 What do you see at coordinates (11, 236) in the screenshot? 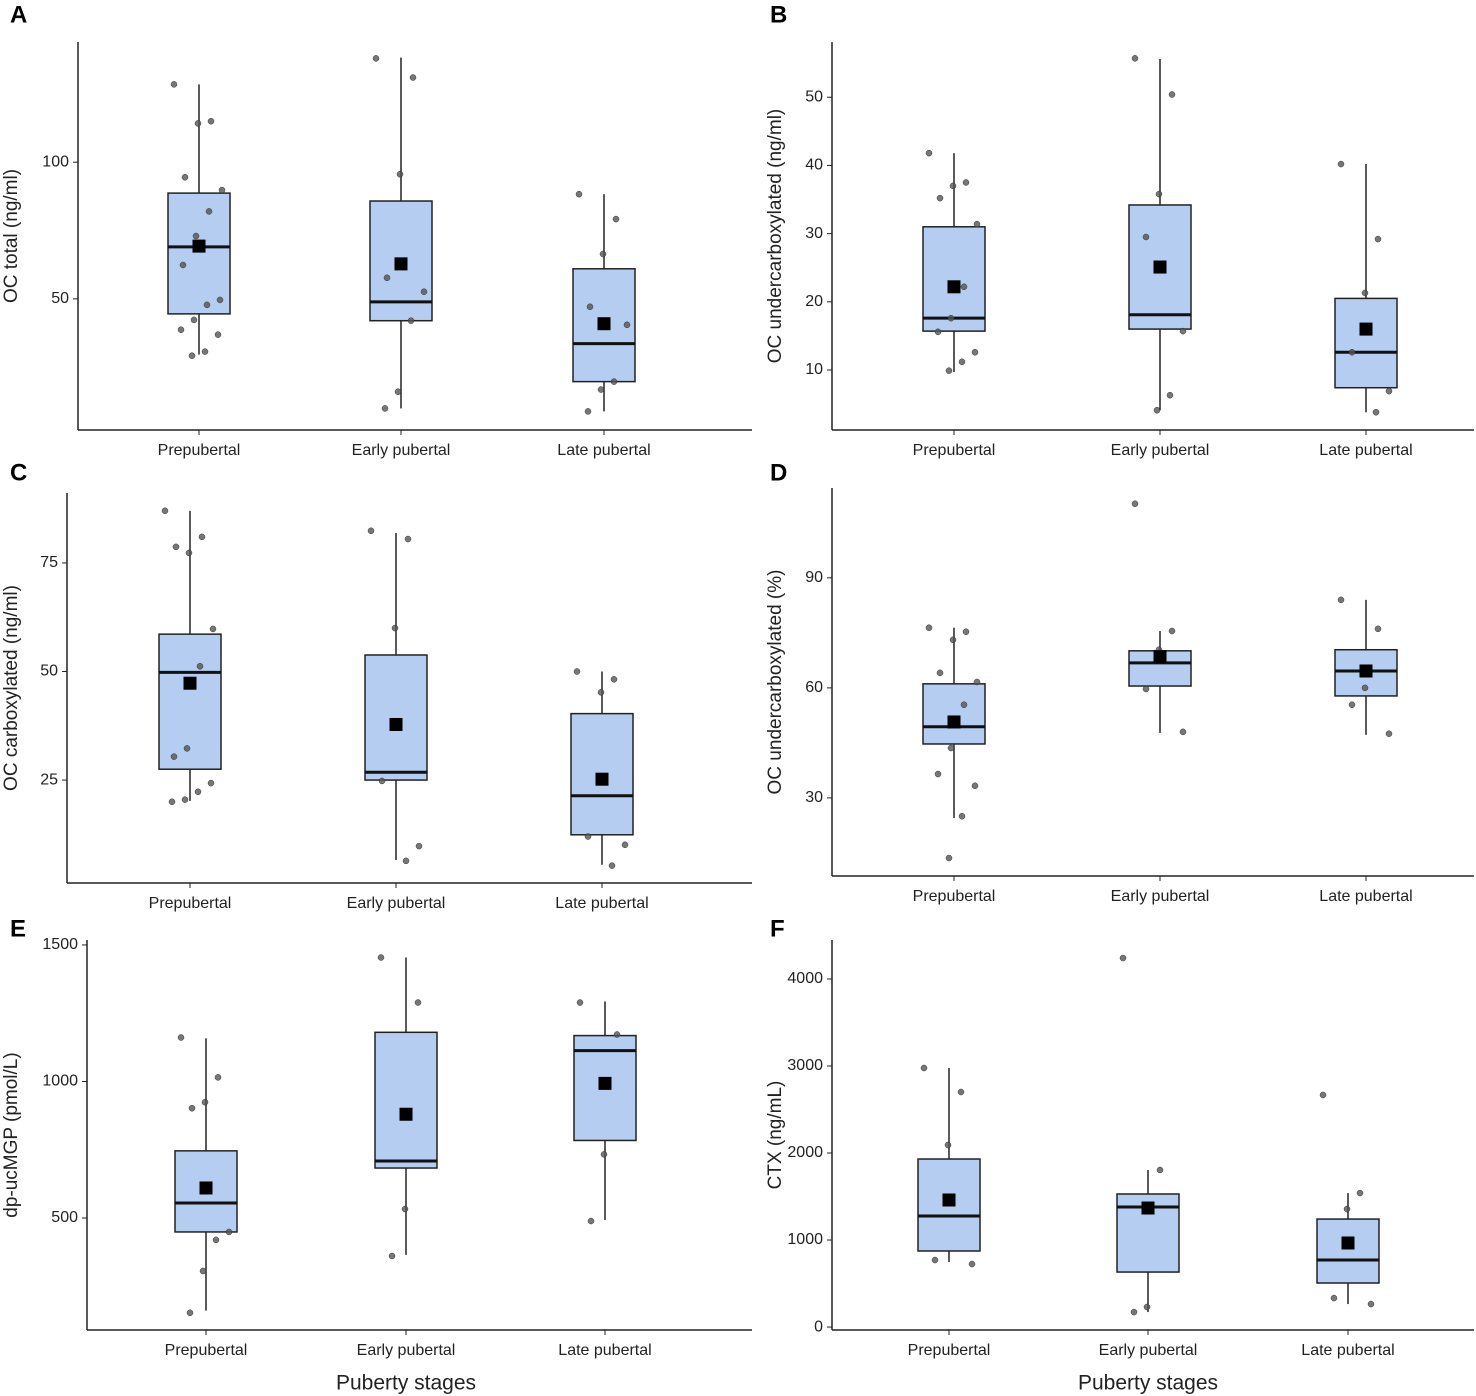
I see `y-axis-label: OC total (ng/ml)` at bounding box center [11, 236].